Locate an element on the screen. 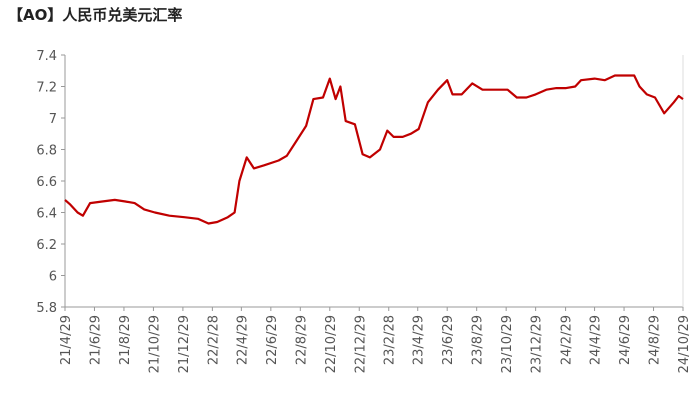 Image resolution: width=696 pixels, height=407 pixels. x-tick-label: 21/6/29 is located at coordinates (95, 340).